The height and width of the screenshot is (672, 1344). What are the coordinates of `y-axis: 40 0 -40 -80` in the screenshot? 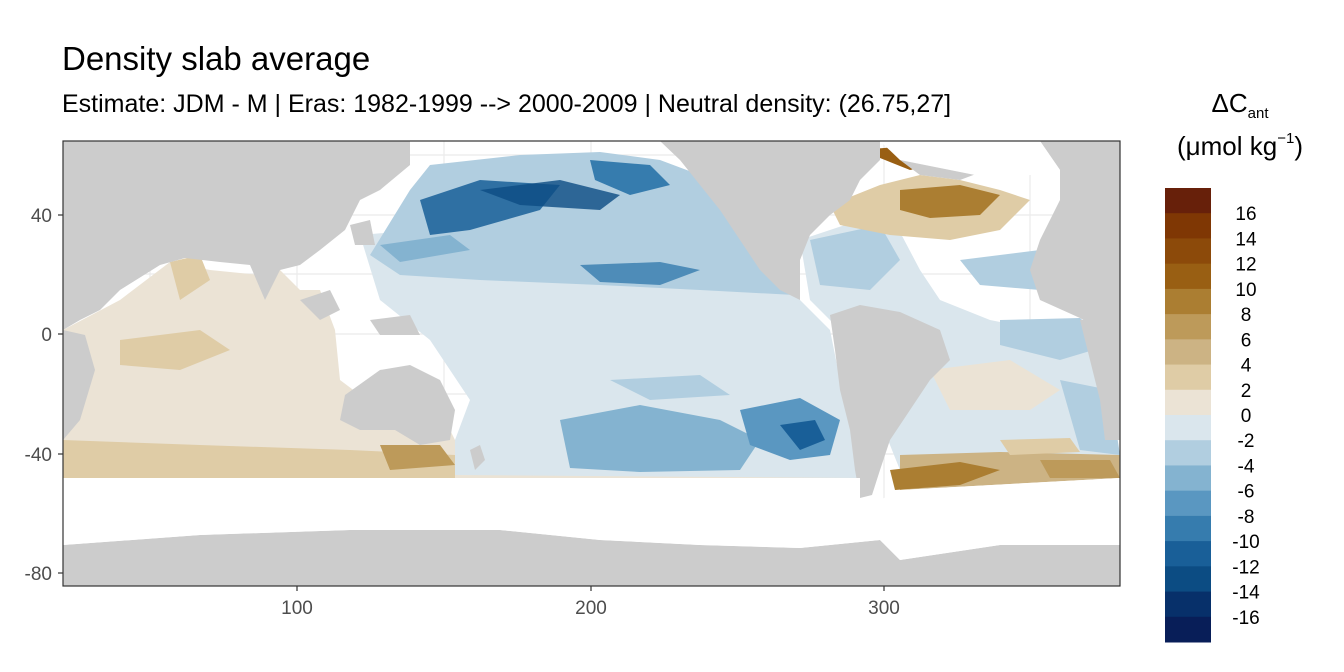 It's located at (44, 395).